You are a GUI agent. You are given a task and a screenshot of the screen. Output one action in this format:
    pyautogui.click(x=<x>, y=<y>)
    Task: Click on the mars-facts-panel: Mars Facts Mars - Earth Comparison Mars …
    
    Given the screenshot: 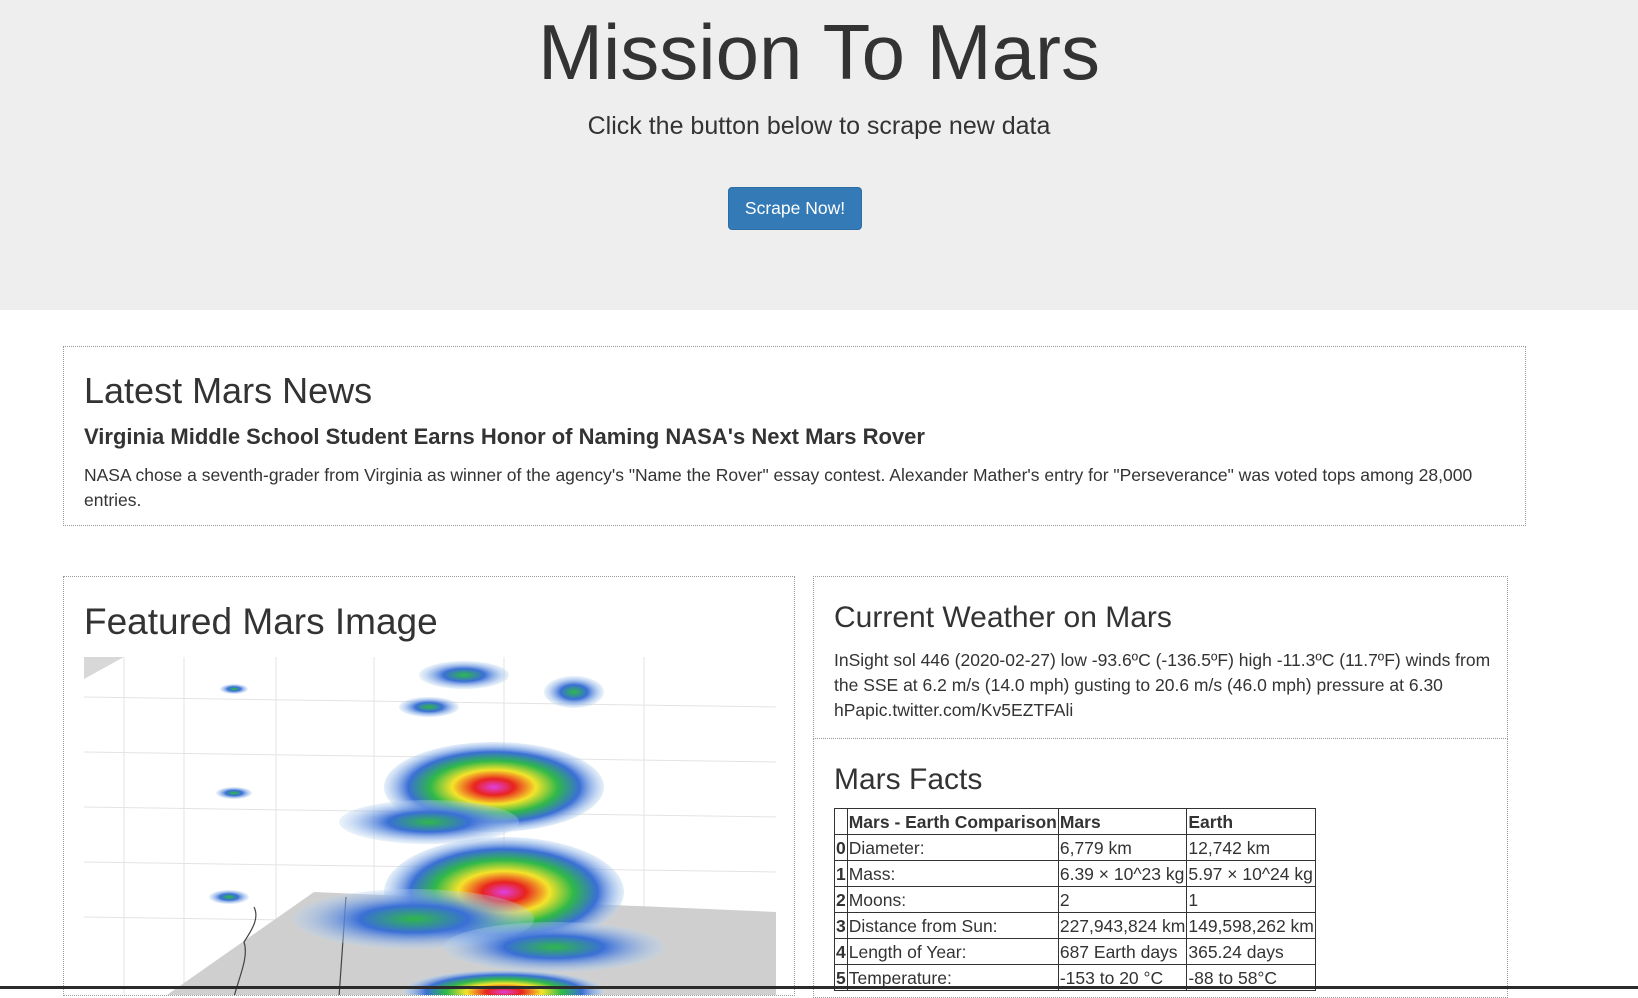 What is the action you would take?
    pyautogui.click(x=1160, y=868)
    